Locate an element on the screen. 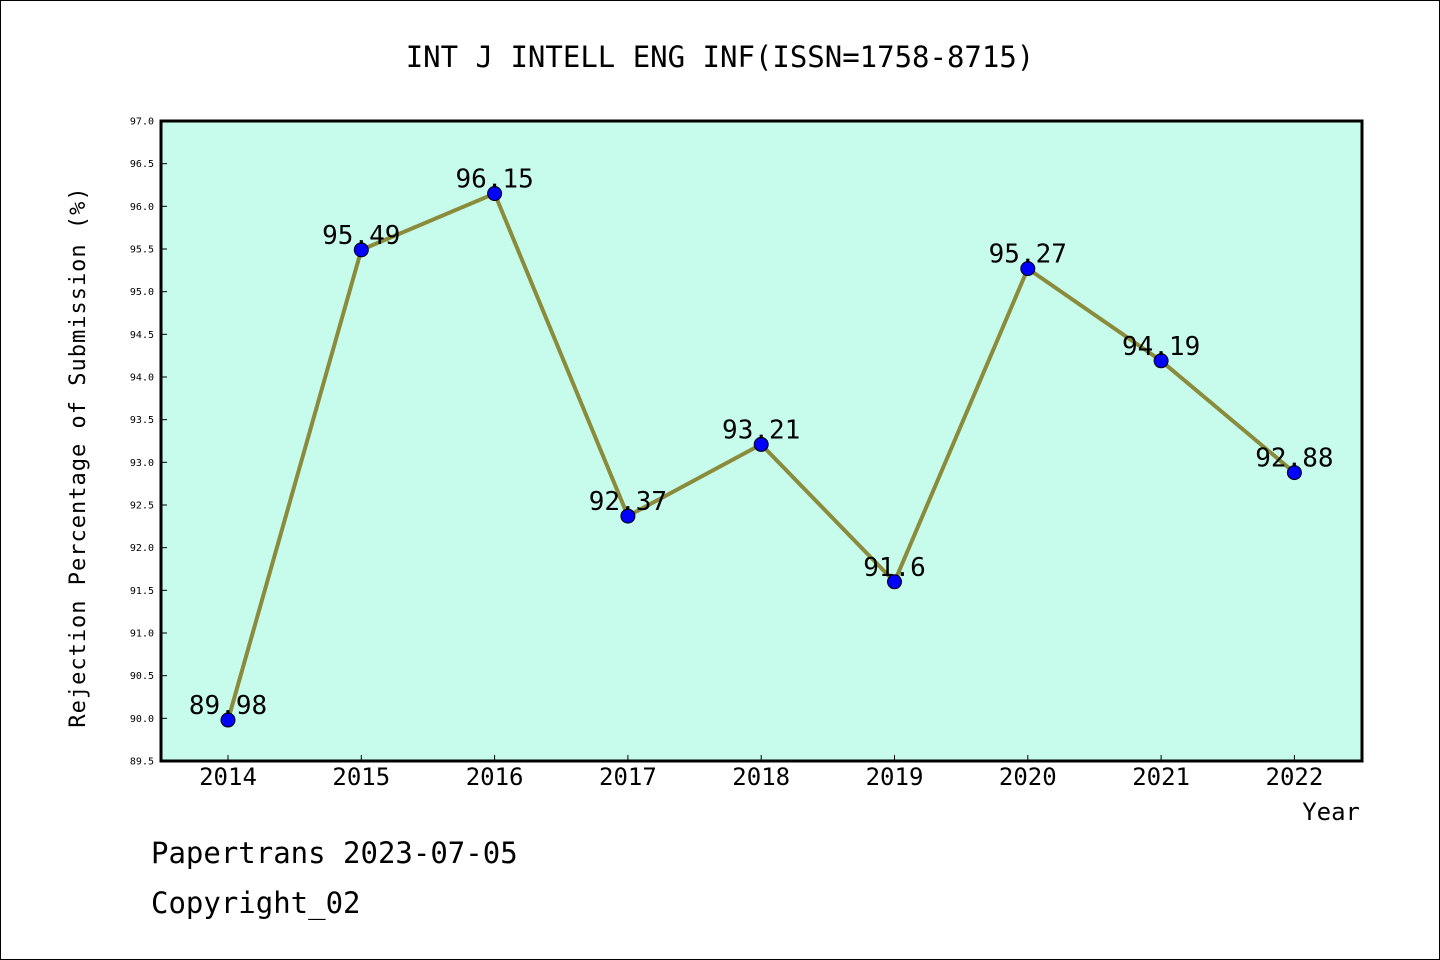  y-tick-label: 89.5 is located at coordinates (142, 762).